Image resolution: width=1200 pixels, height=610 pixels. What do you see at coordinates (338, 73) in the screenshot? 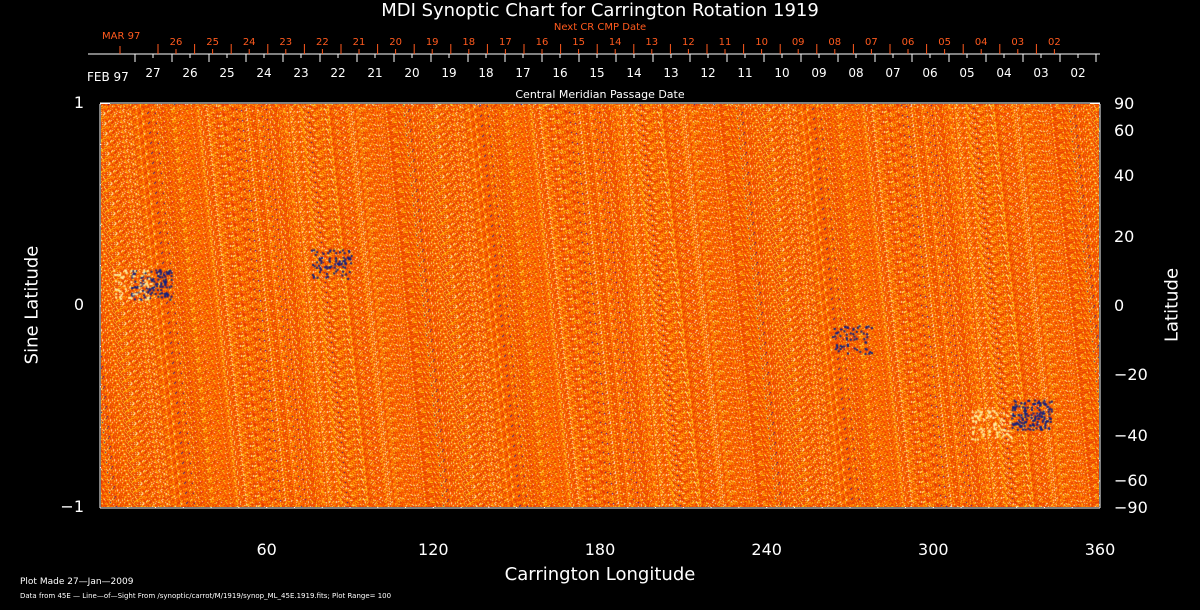
I see `date-tick-label: 22` at bounding box center [338, 73].